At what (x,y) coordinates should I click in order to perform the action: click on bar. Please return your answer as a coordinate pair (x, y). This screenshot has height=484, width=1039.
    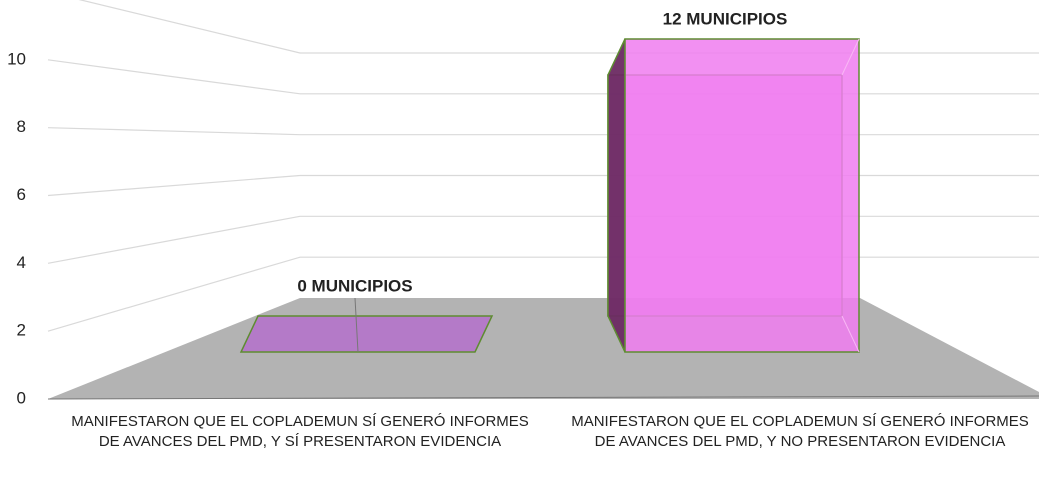
    Looking at the image, I should click on (366, 334).